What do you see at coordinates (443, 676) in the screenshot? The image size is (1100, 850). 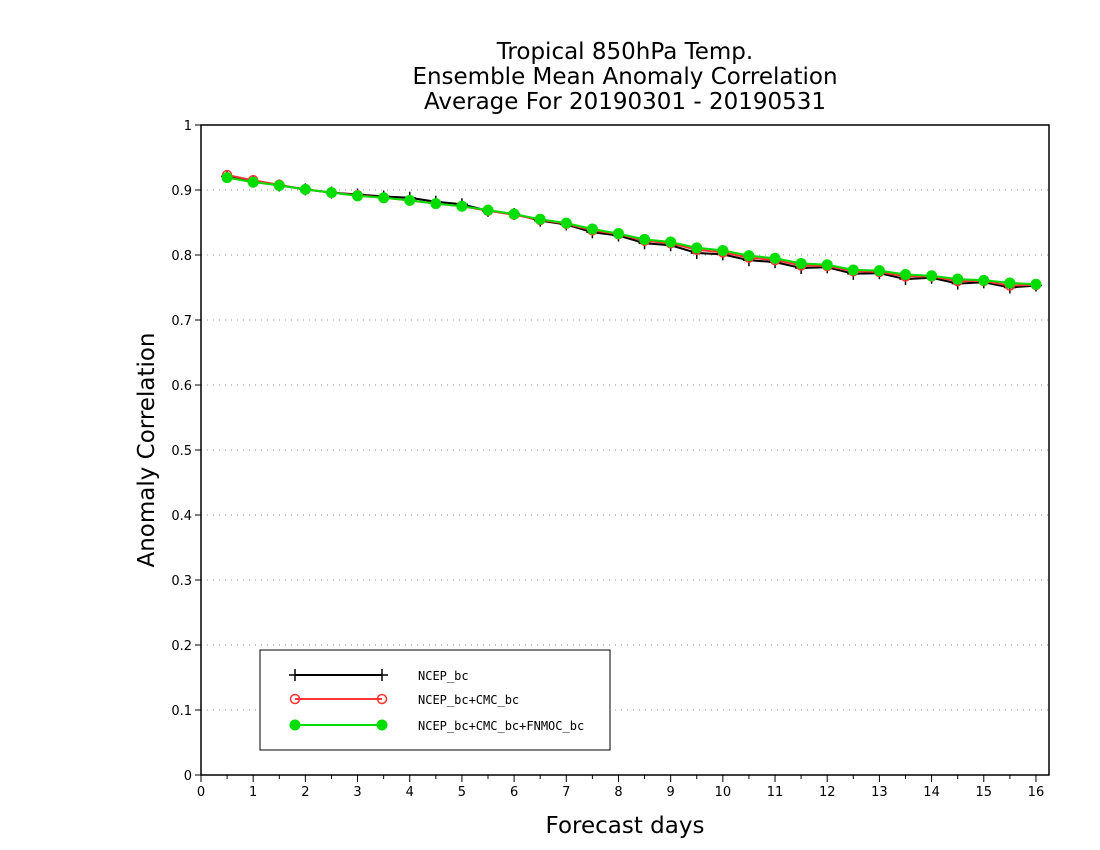 I see `legend-label-ncep: NCEP_bc` at bounding box center [443, 676].